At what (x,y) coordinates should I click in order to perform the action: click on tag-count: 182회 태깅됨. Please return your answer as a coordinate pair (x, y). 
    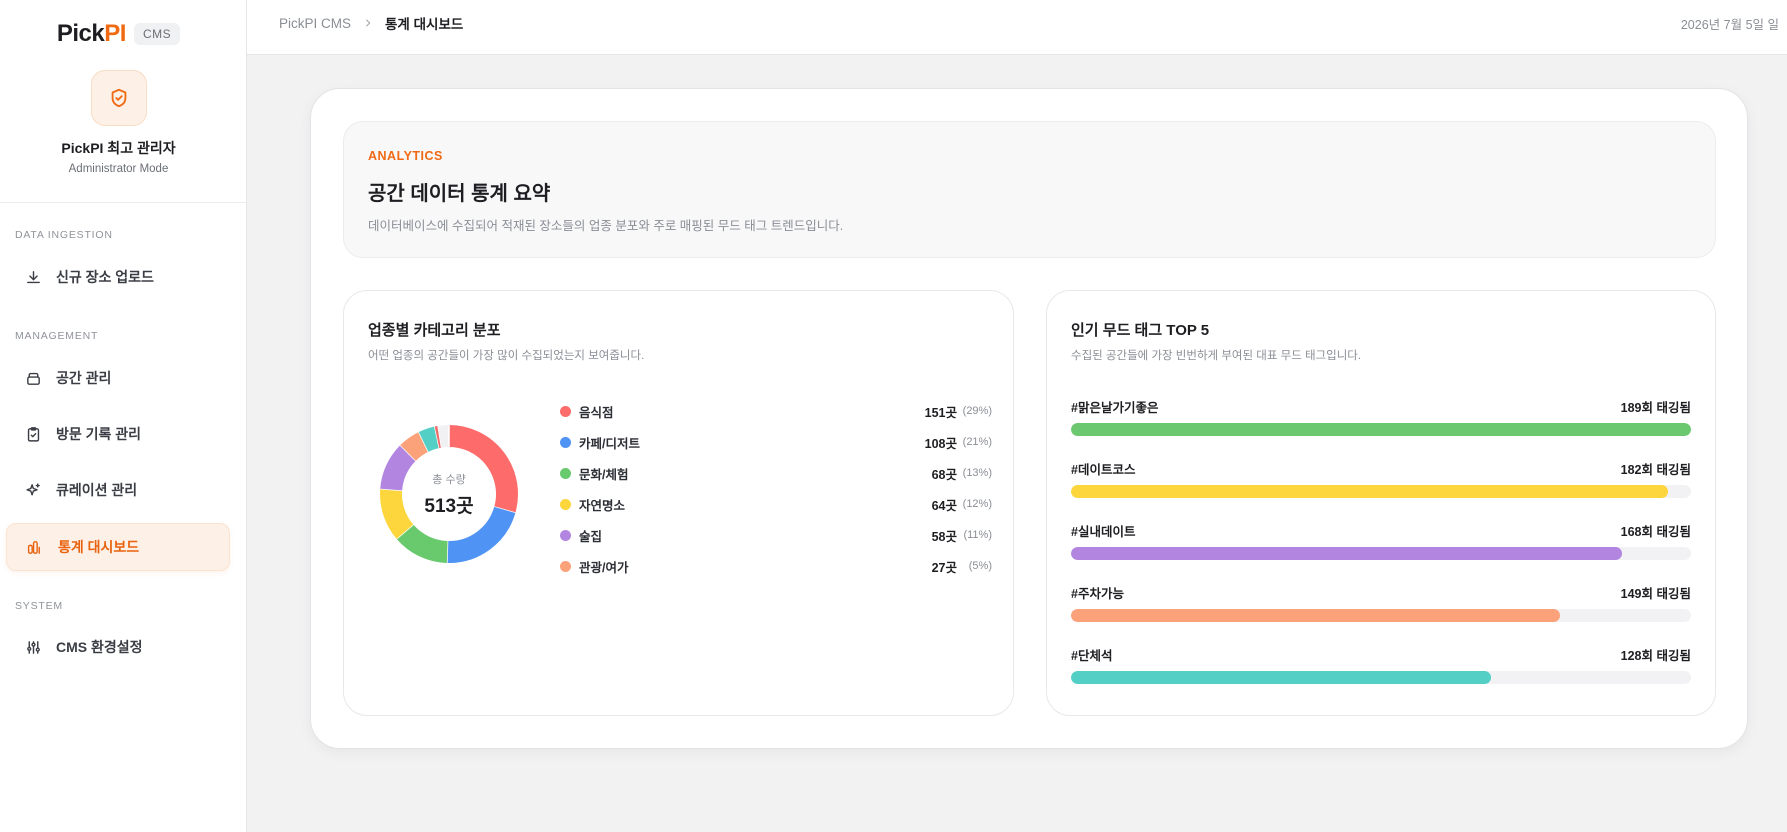
    Looking at the image, I should click on (1655, 469).